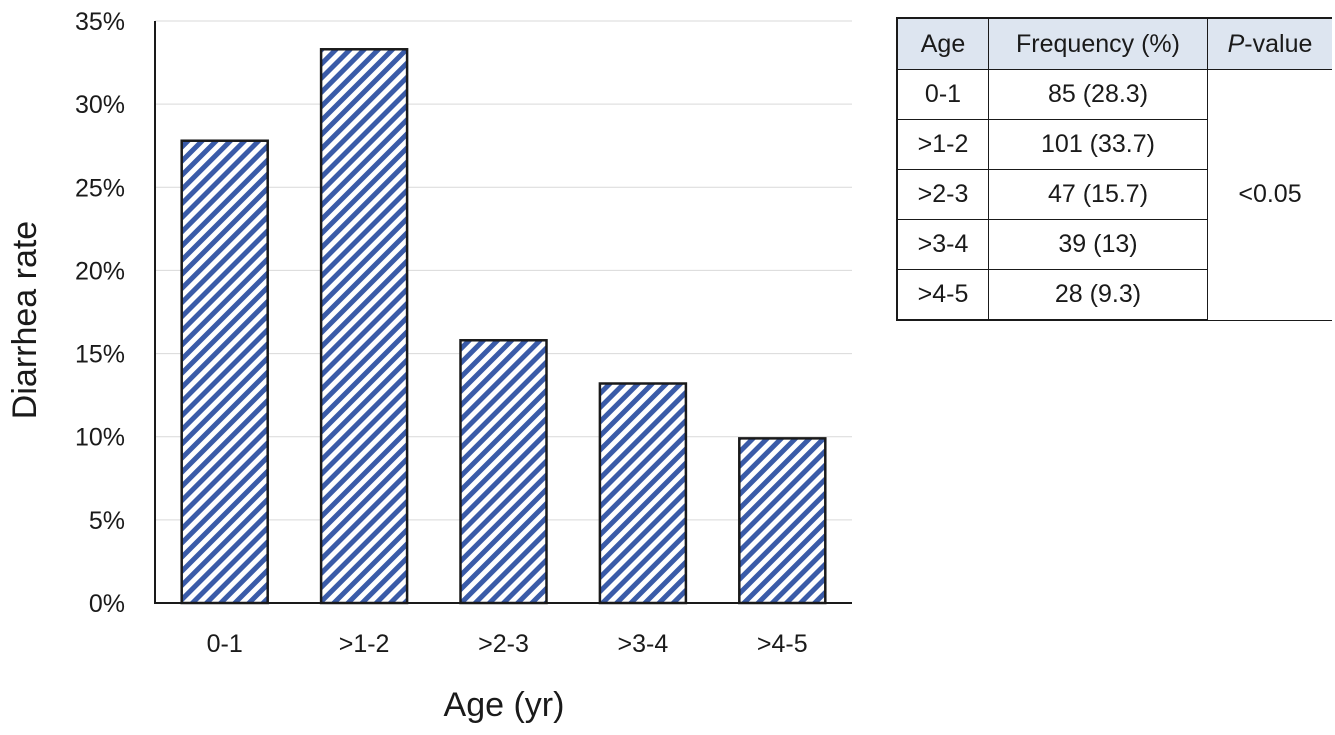 The height and width of the screenshot is (735, 1335). What do you see at coordinates (942, 144) in the screenshot?
I see `cell-age: >1-2` at bounding box center [942, 144].